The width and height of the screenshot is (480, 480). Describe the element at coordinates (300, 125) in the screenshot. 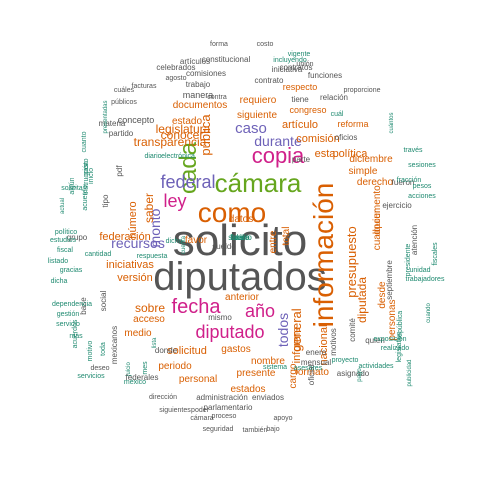

I see `cloud-word: artículo` at that location.